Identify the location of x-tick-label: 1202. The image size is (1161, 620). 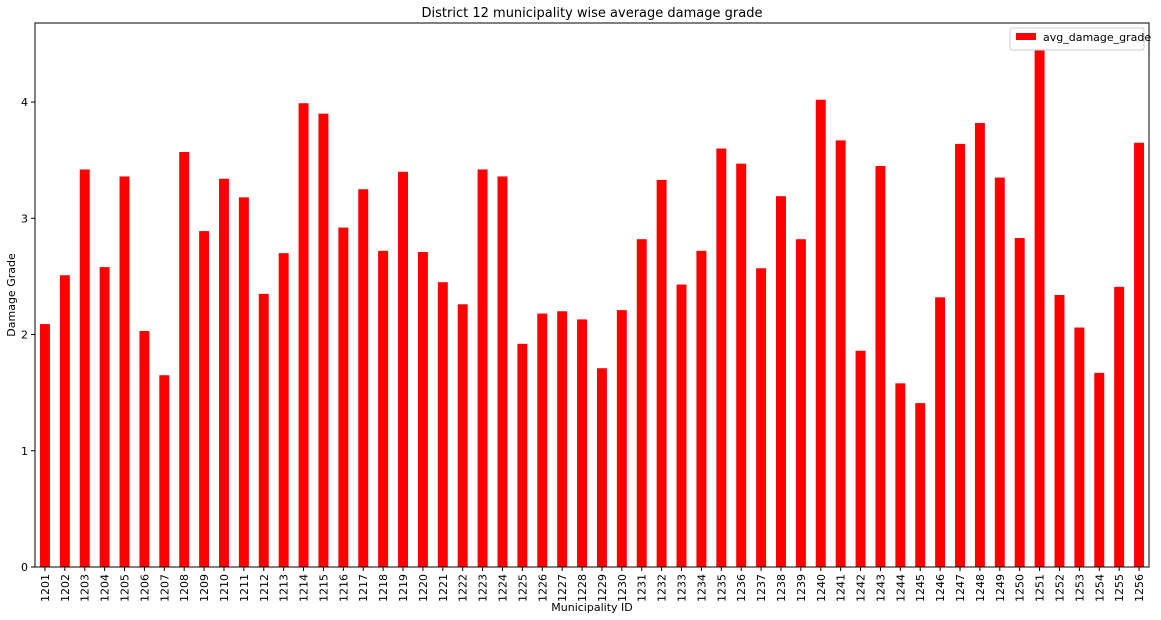
(65, 588).